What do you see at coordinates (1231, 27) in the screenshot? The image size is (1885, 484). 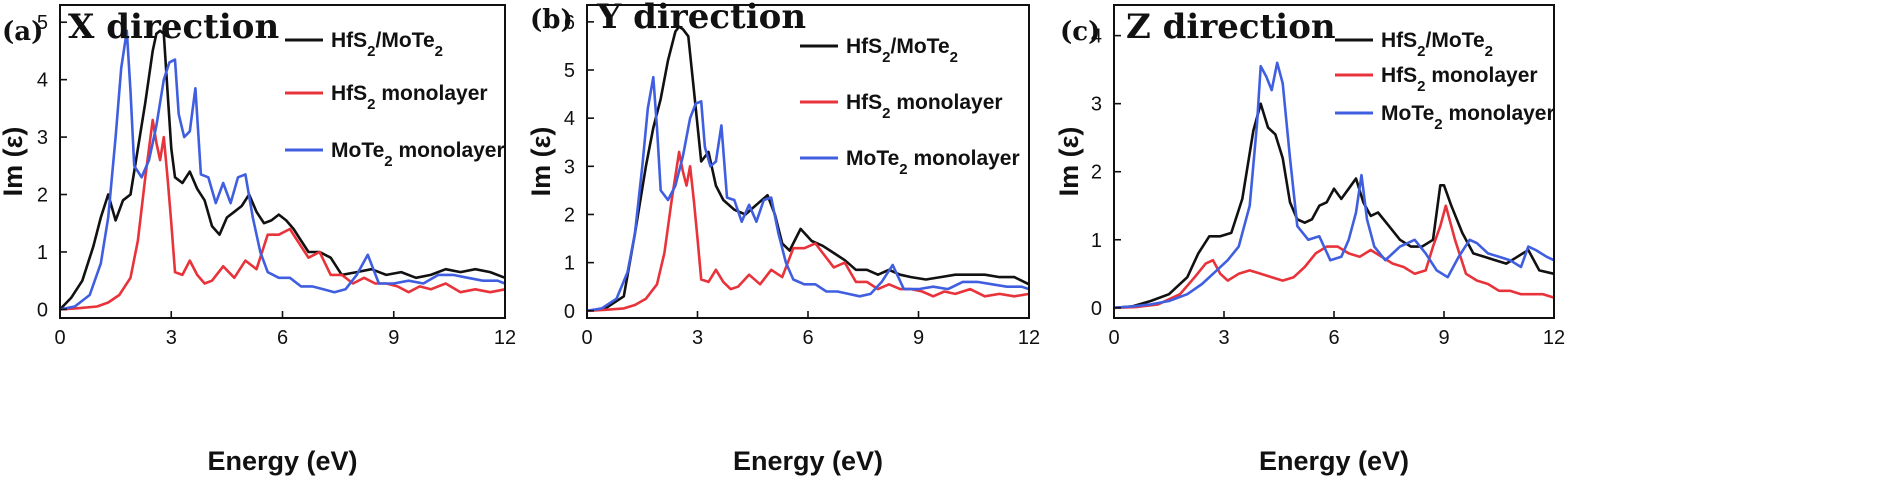 I see `panel-title: Z direction` at bounding box center [1231, 27].